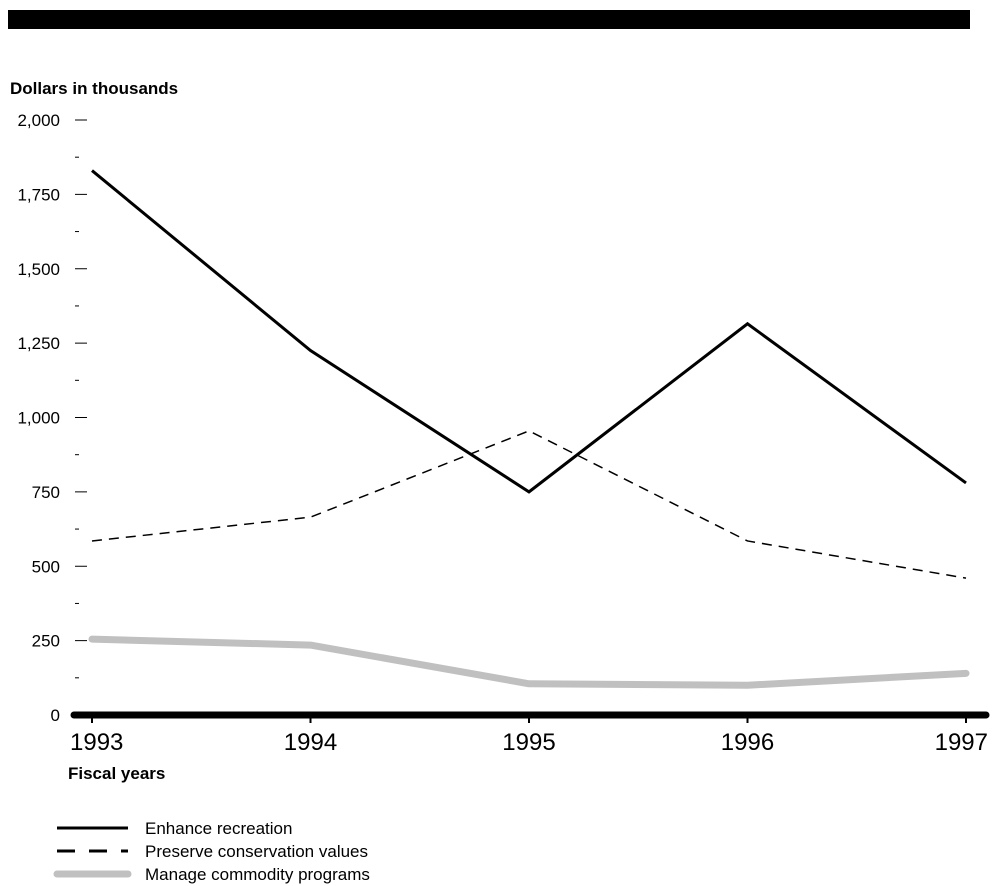  What do you see at coordinates (38, 194) in the screenshot?
I see `y-tick-label: 1,750` at bounding box center [38, 194].